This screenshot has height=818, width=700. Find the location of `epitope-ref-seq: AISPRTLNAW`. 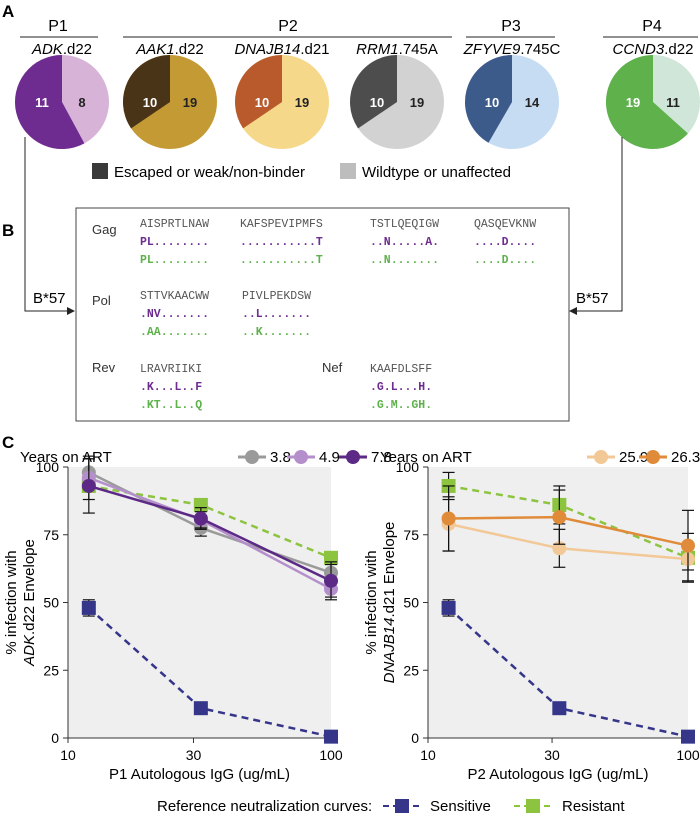

epitope-ref-seq: AISPRTLNAW is located at coordinates (174, 224).